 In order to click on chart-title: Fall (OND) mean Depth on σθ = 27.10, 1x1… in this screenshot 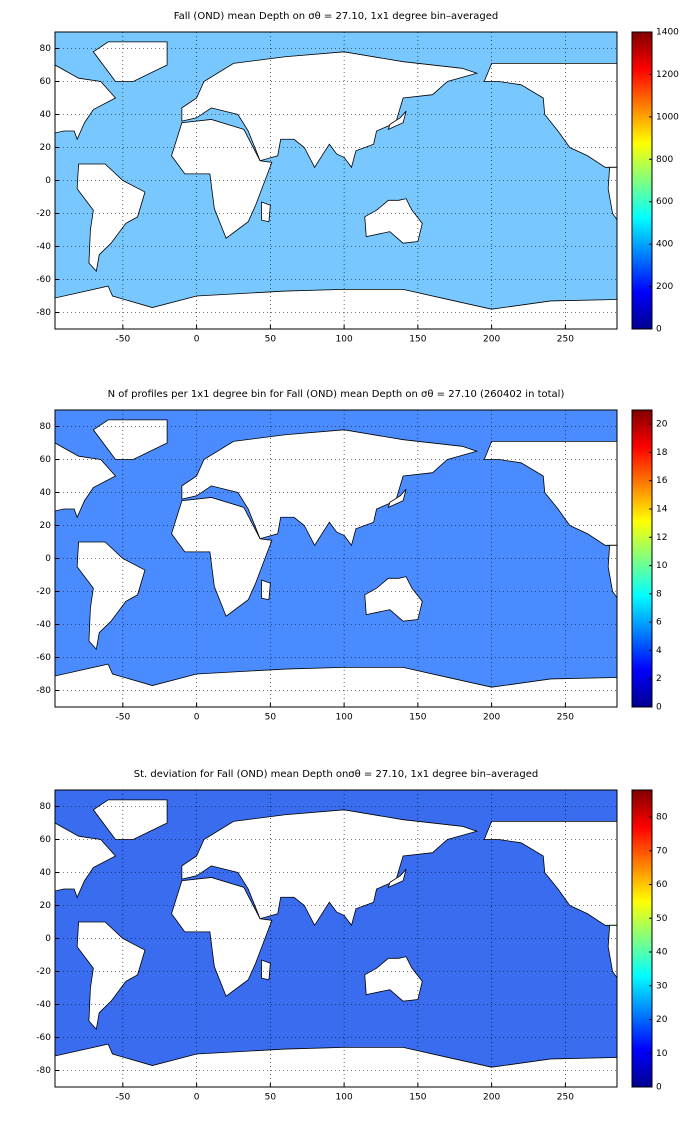, I will do `click(336, 16)`.